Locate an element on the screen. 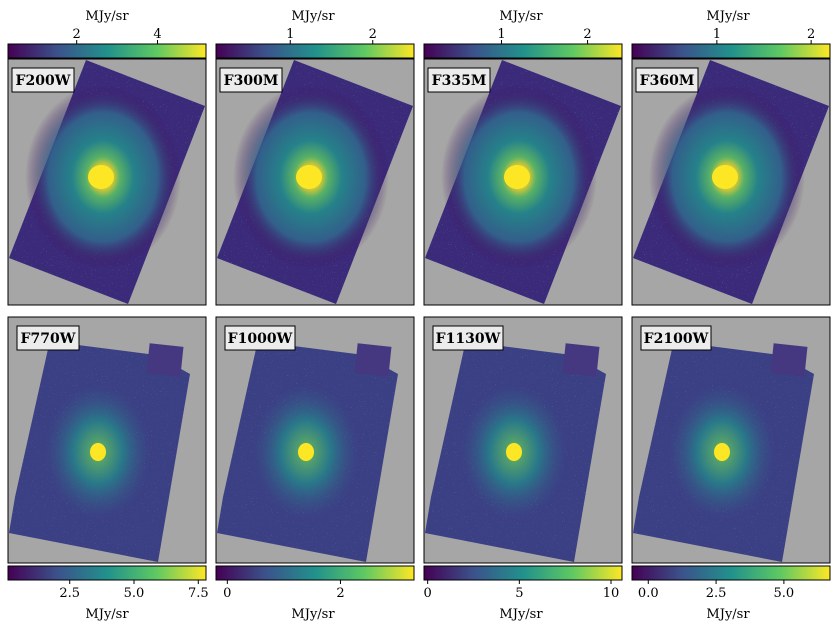 The height and width of the screenshot is (629, 831). filter-label-bottom-0: F770W is located at coordinates (48, 338).